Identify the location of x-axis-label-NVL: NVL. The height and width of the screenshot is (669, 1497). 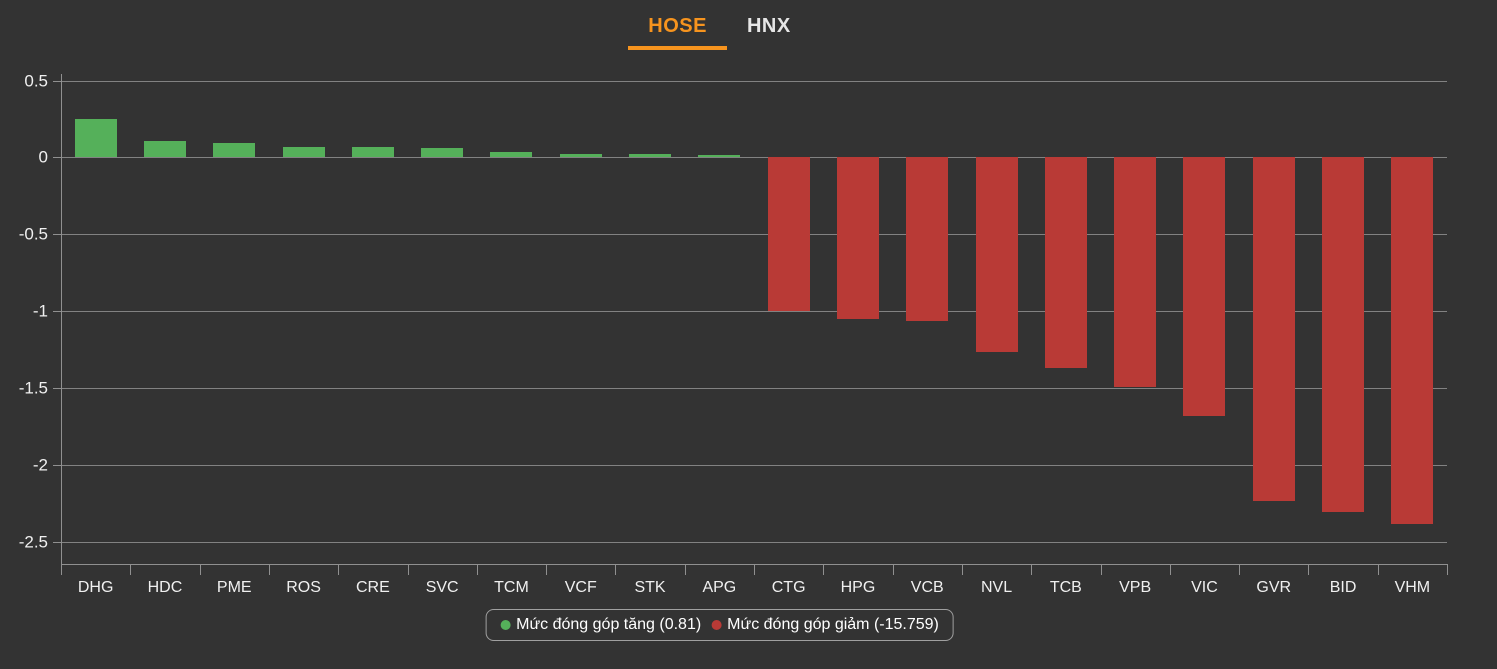
(996, 587).